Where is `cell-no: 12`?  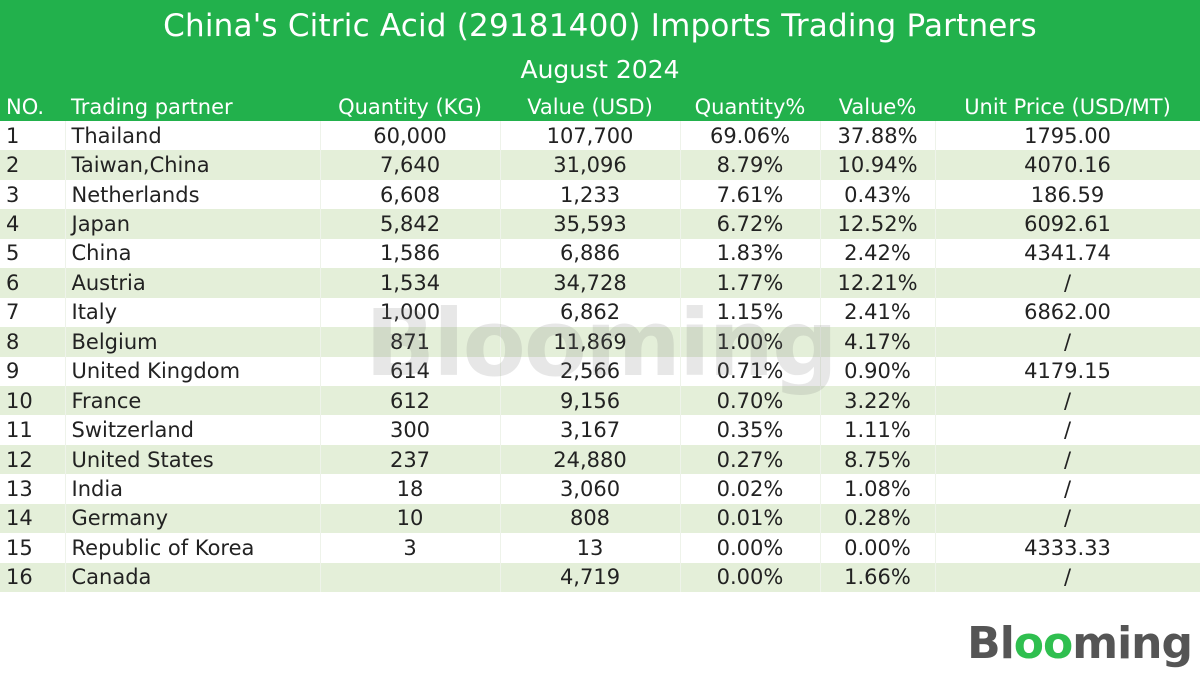
cell-no: 12 is located at coordinates (33, 459).